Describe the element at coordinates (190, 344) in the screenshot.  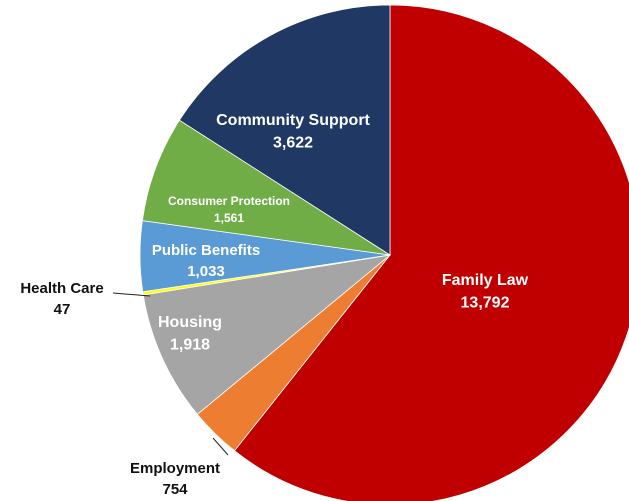
I see `slice-value-housing: 1,918` at that location.